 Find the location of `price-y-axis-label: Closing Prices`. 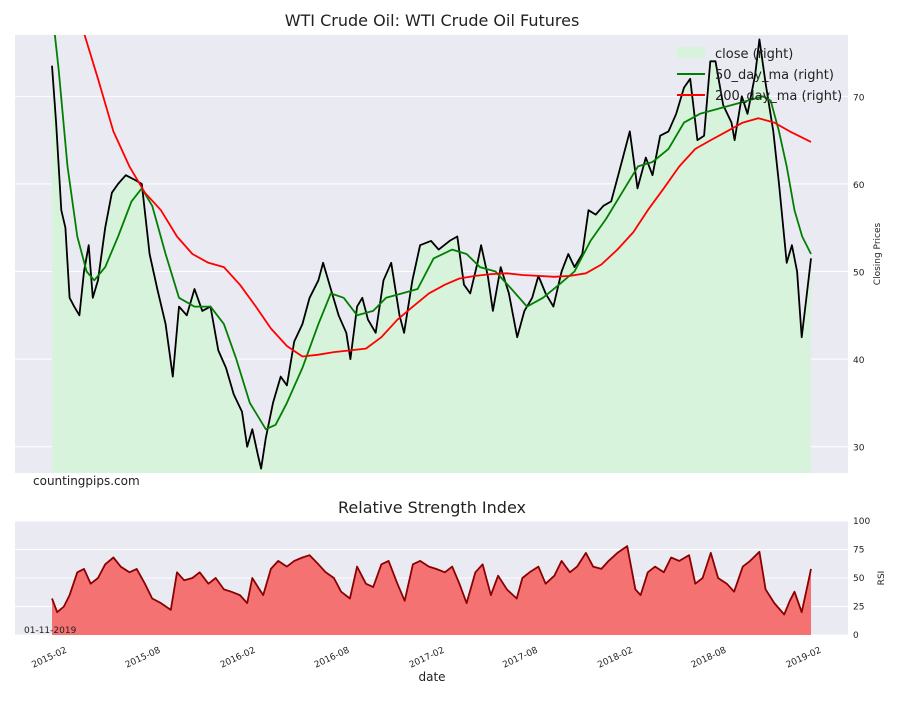

price-y-axis-label: Closing Prices is located at coordinates (878, 253).